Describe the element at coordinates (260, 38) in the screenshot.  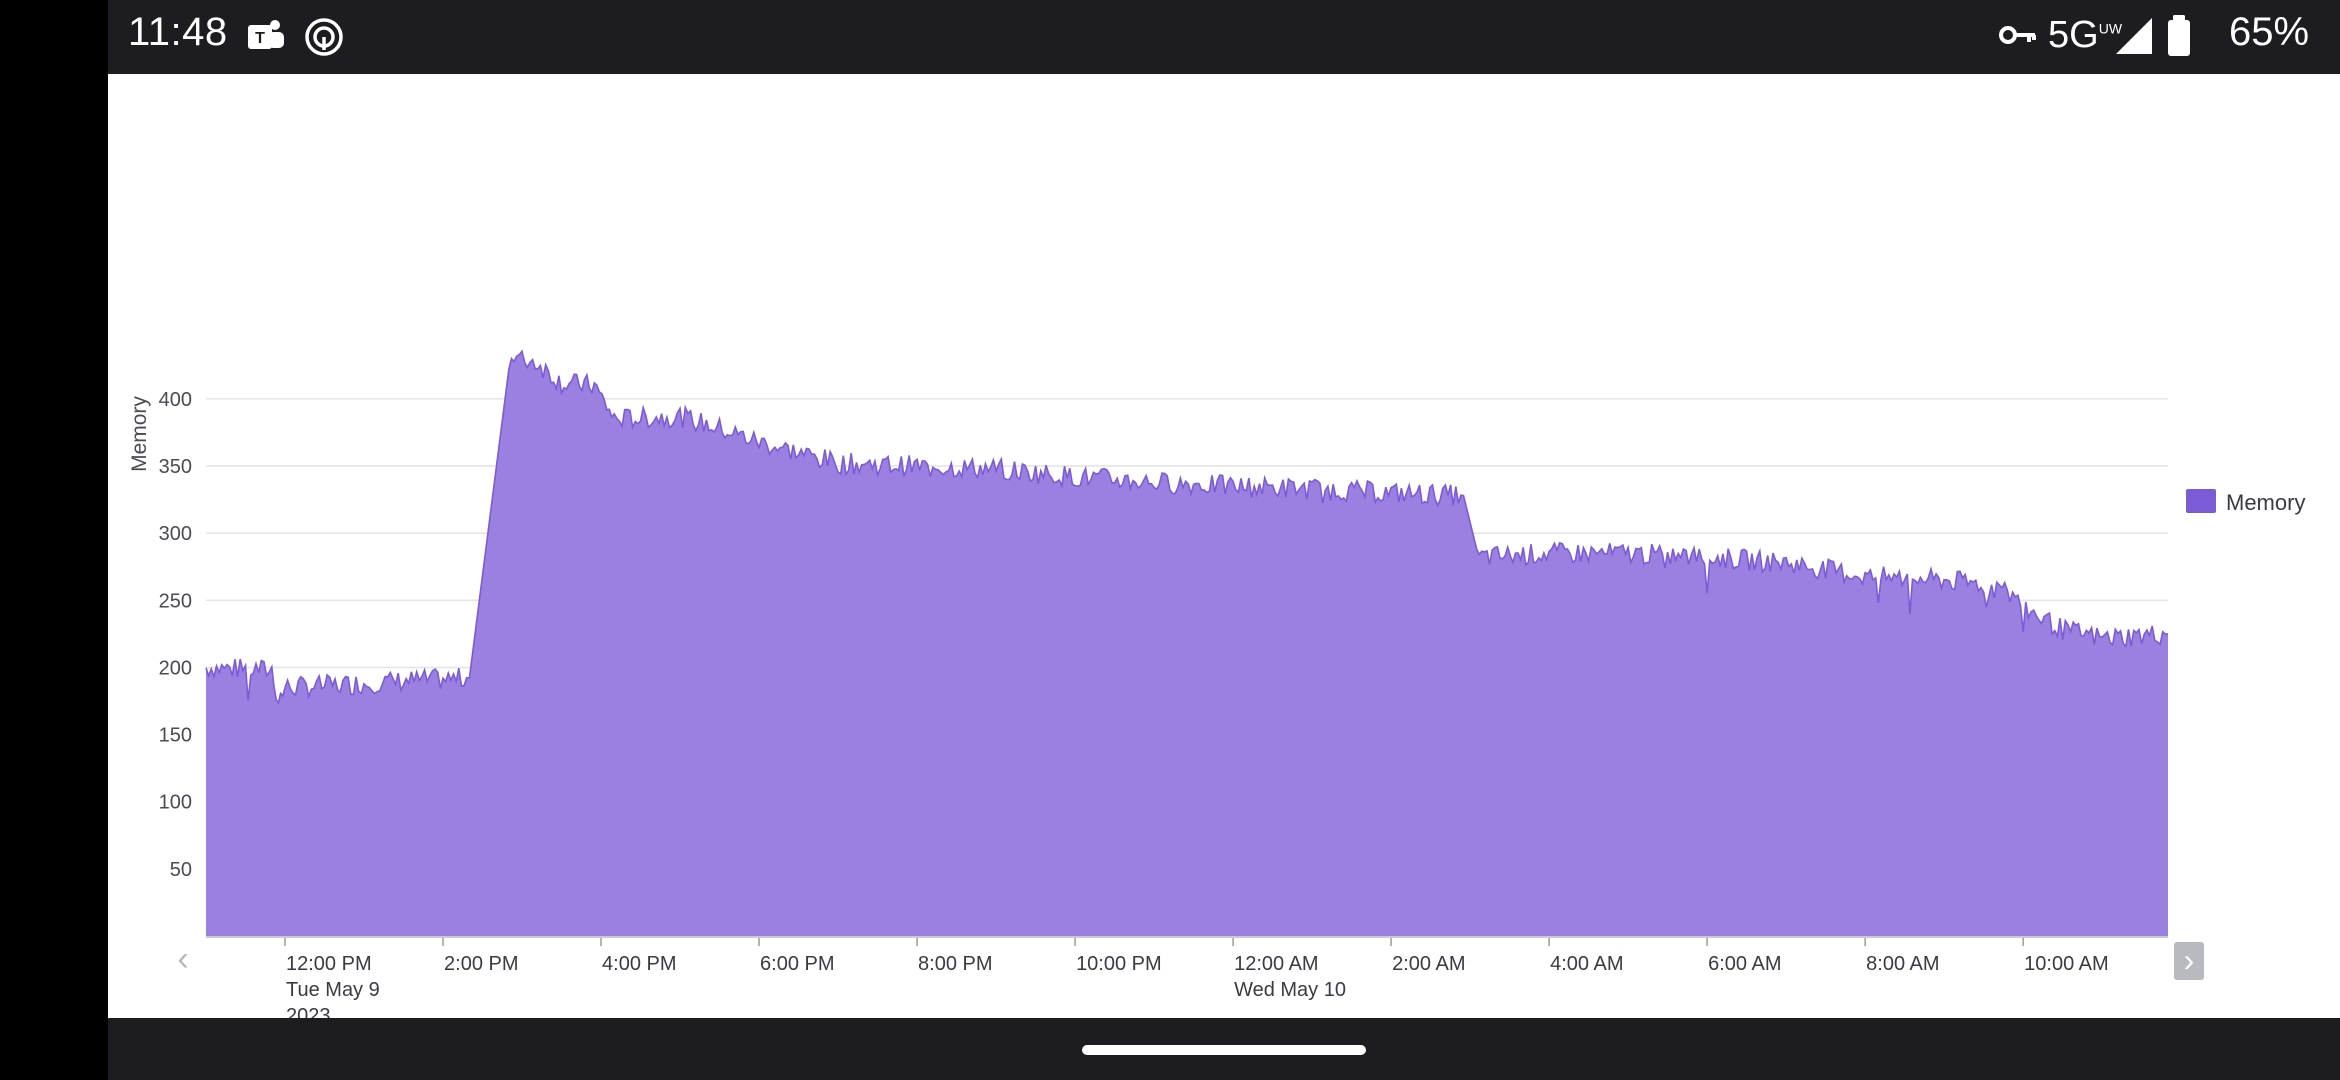
I see `svg-text: T` at that location.